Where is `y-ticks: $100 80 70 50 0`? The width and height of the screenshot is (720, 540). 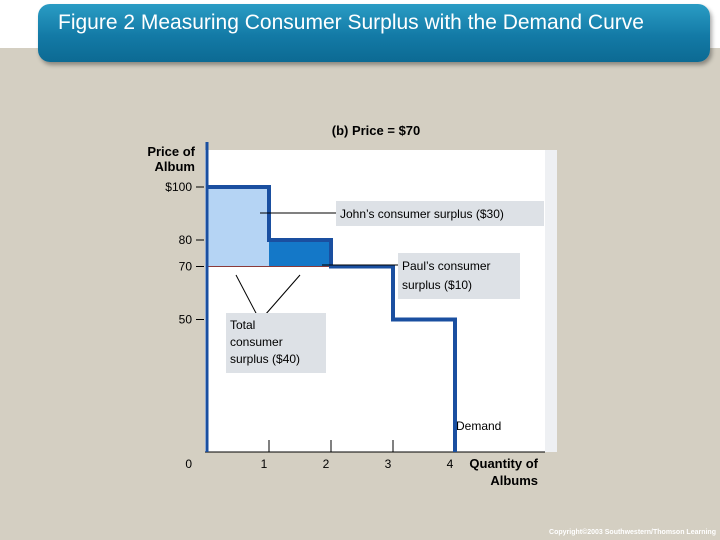 y-ticks: $100 80 70 50 0 is located at coordinates (184, 325).